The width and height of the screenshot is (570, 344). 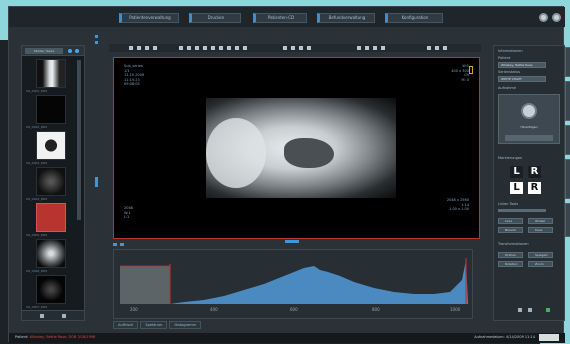 I want to click on status-patient-label: Patient:, so click(x=22, y=337).